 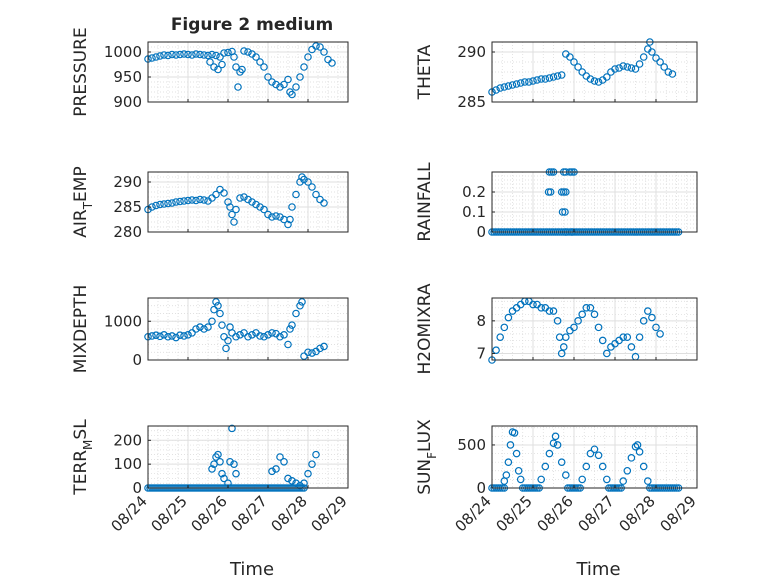 What do you see at coordinates (81, 329) in the screenshot?
I see `y-axis-label: MIXDEPTH` at bounding box center [81, 329].